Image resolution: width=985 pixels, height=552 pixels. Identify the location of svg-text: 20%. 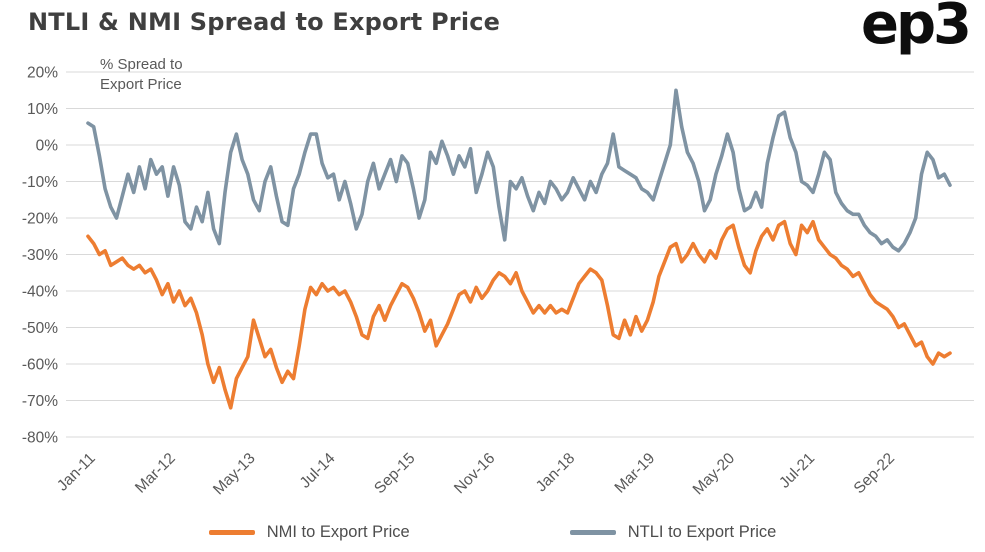
(42, 73).